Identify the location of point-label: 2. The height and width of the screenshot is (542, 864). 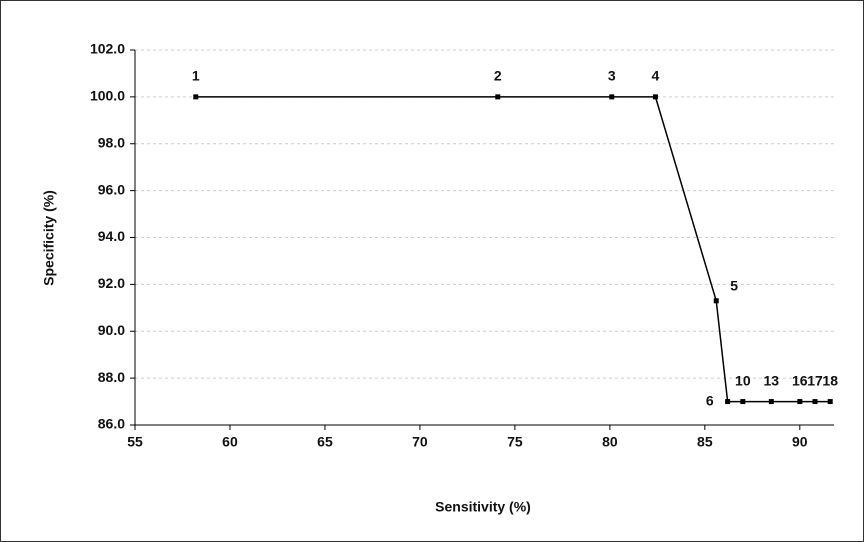
(498, 76).